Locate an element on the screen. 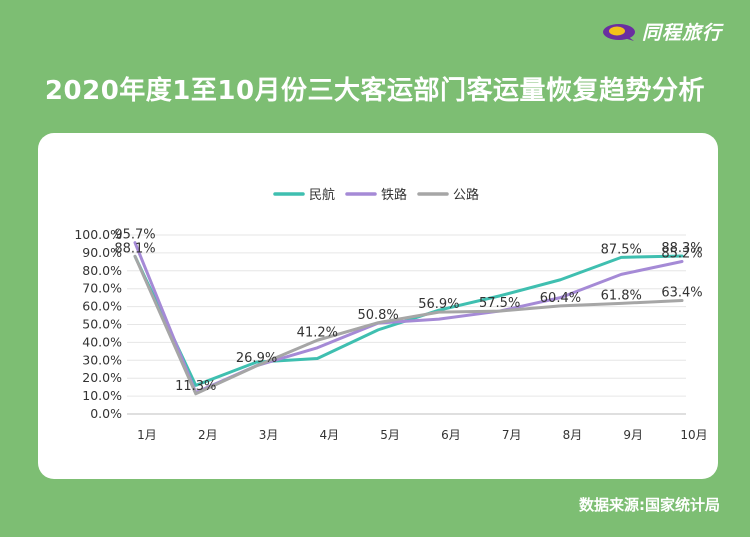 The height and width of the screenshot is (537, 750). x-tick-label: 2月 is located at coordinates (208, 435).